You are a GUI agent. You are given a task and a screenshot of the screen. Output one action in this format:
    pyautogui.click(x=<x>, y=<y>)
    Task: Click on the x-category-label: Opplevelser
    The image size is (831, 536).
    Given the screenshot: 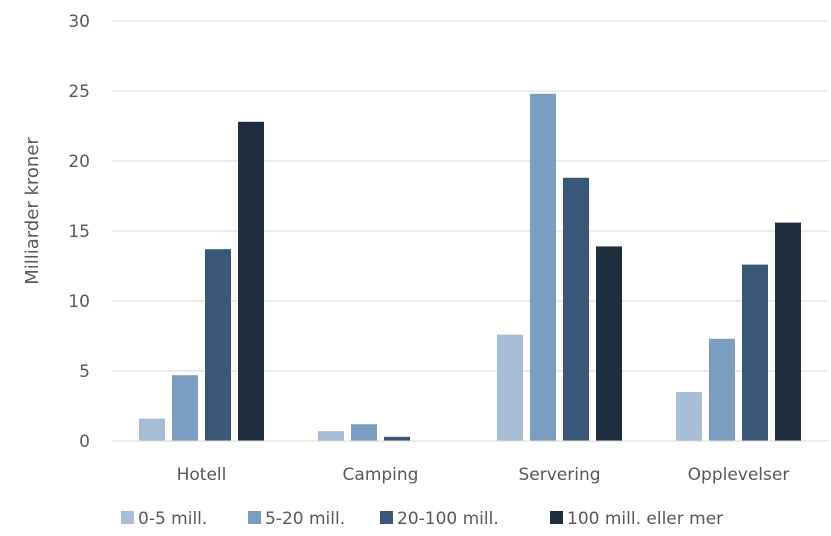 What is the action you would take?
    pyautogui.click(x=739, y=475)
    